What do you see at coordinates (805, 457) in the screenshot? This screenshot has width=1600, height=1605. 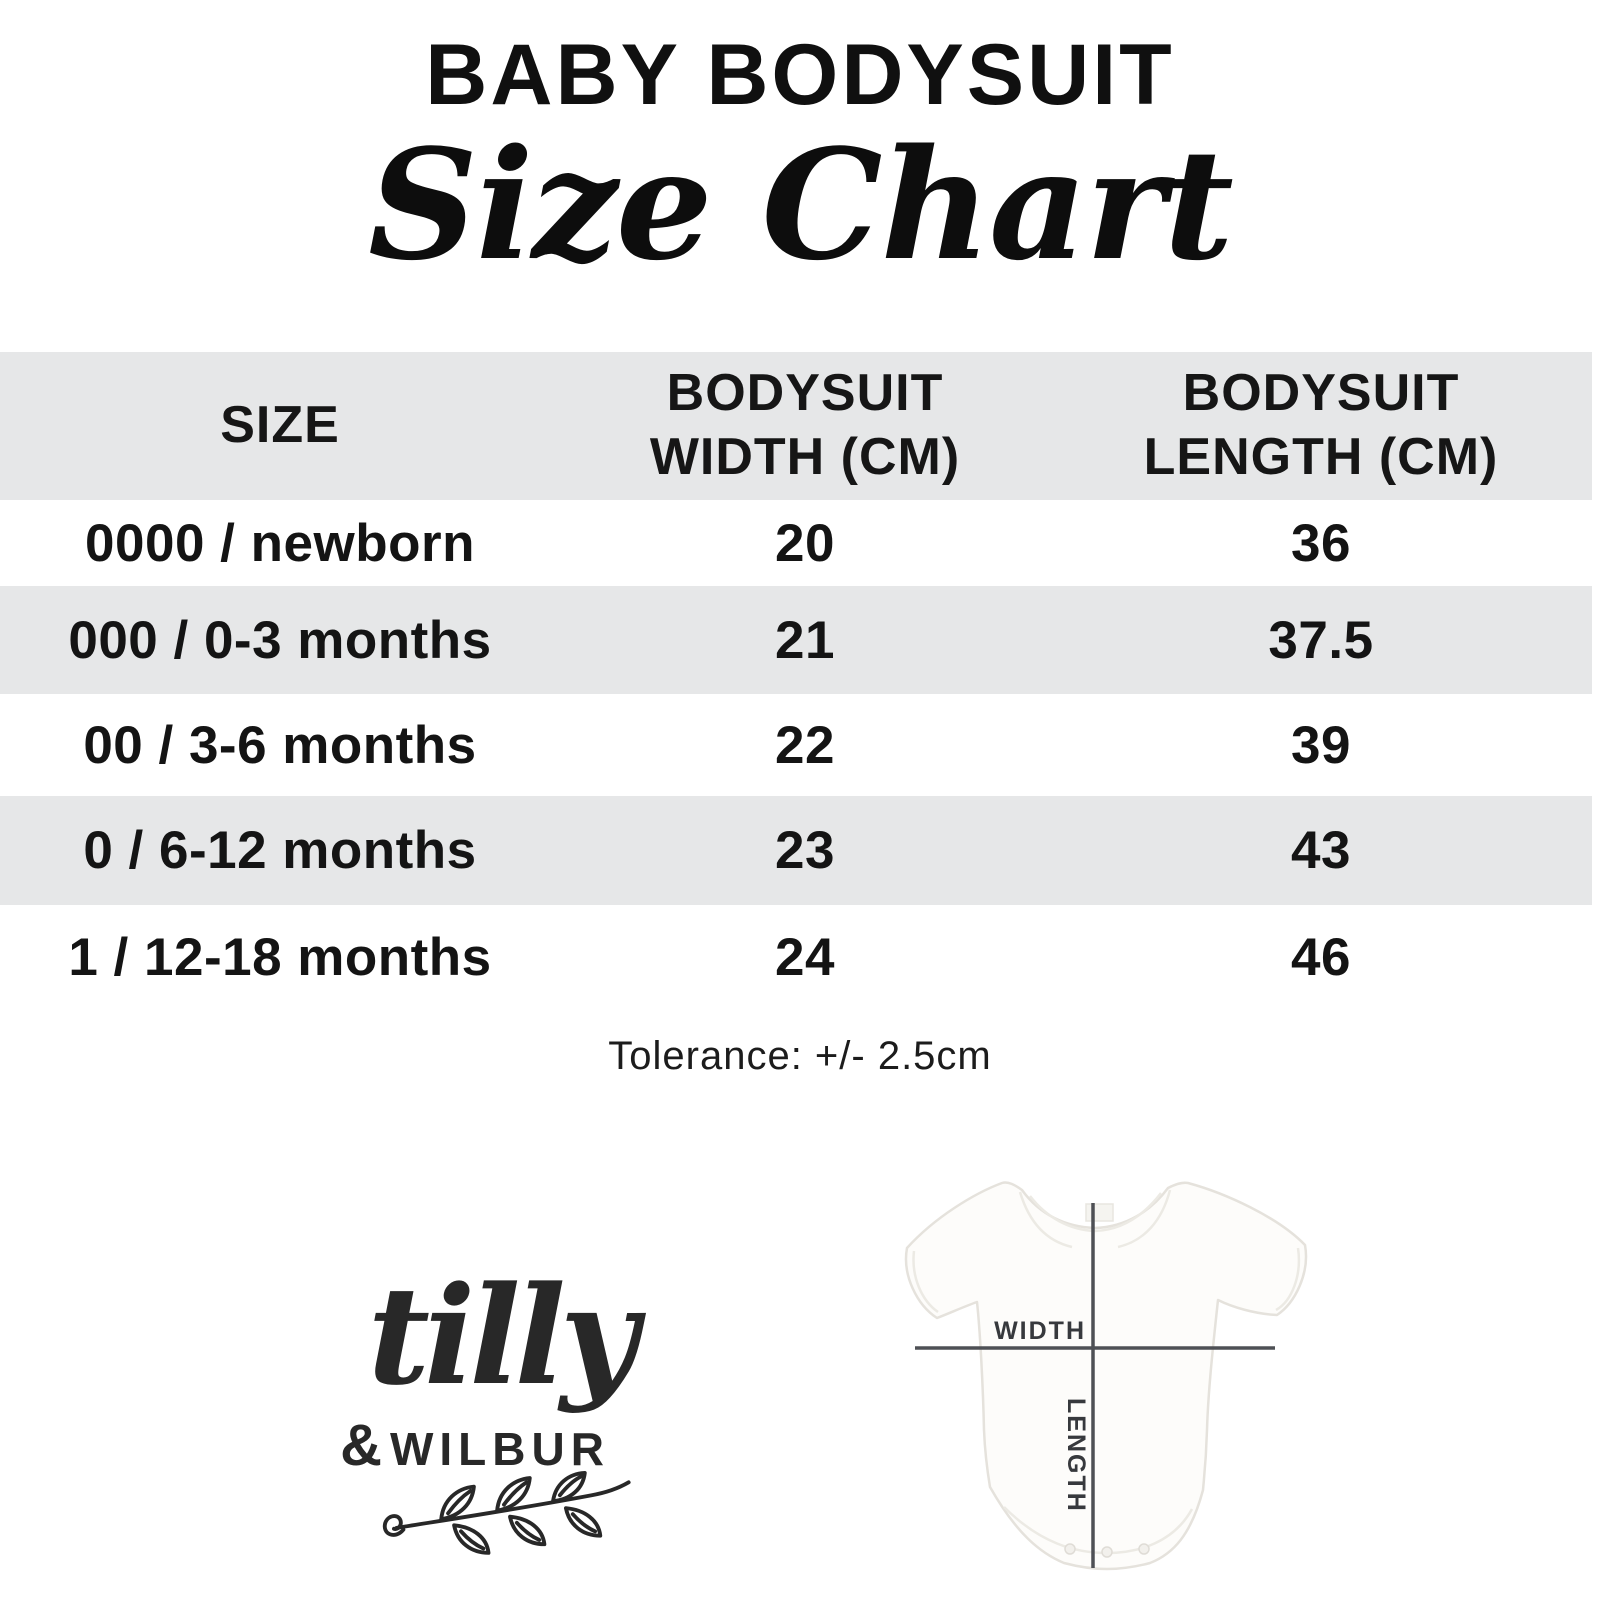 I see `header-bodysuit-width-line2: WIDTH (CM)` at bounding box center [805, 457].